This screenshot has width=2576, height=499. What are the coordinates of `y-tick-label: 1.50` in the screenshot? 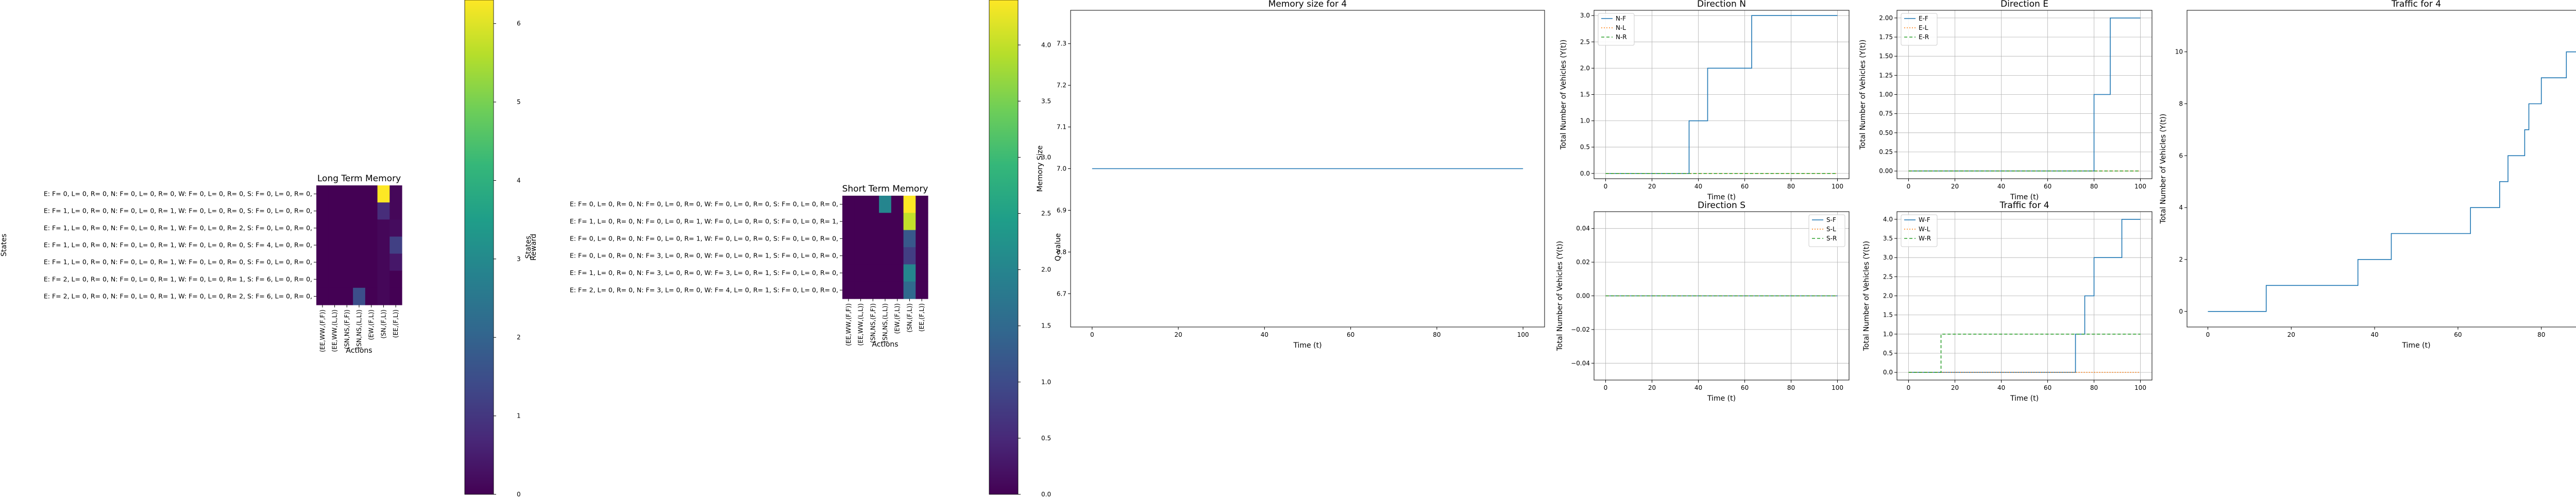 It's located at (1886, 56).